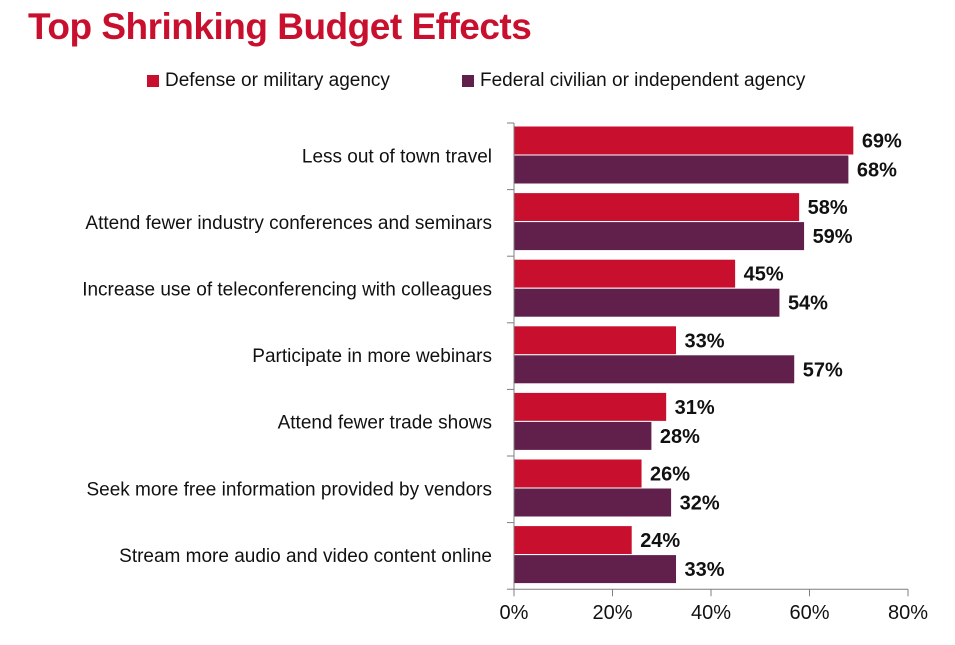  I want to click on category-label-4: Attend fewer trade shows, so click(385, 423).